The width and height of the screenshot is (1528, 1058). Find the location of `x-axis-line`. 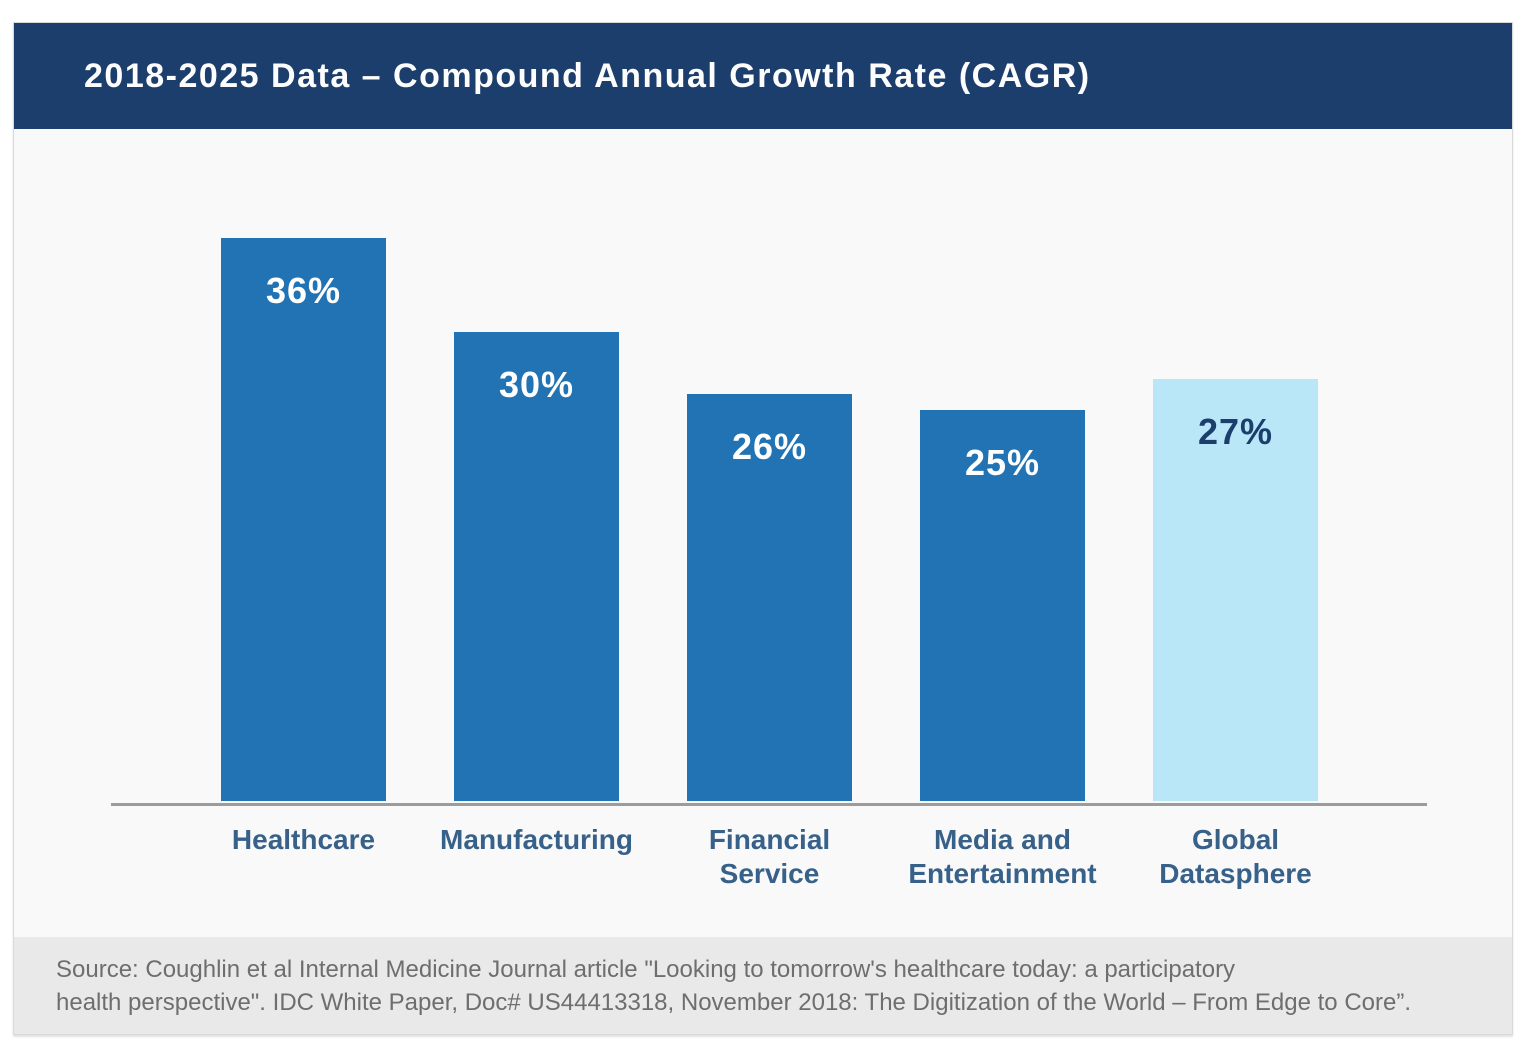

x-axis-line is located at coordinates (769, 804).